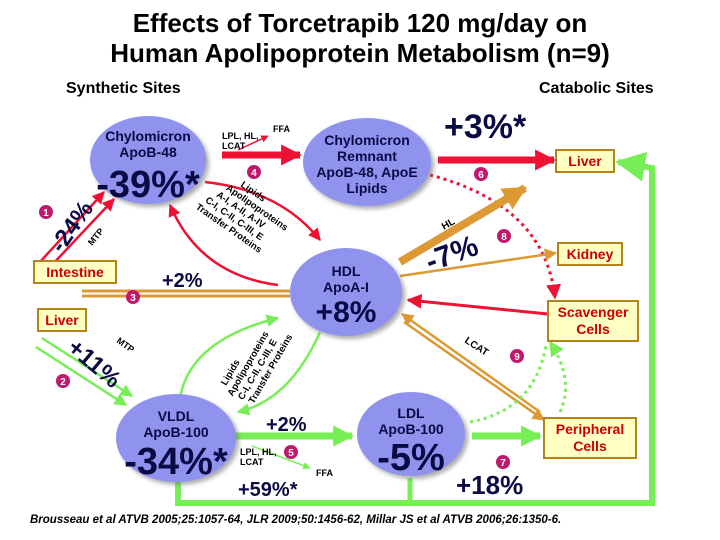 The width and height of the screenshot is (720, 540). Describe the element at coordinates (82, 232) in the screenshot. I see `arrow-intestine-to-chylomicron-b` at that location.